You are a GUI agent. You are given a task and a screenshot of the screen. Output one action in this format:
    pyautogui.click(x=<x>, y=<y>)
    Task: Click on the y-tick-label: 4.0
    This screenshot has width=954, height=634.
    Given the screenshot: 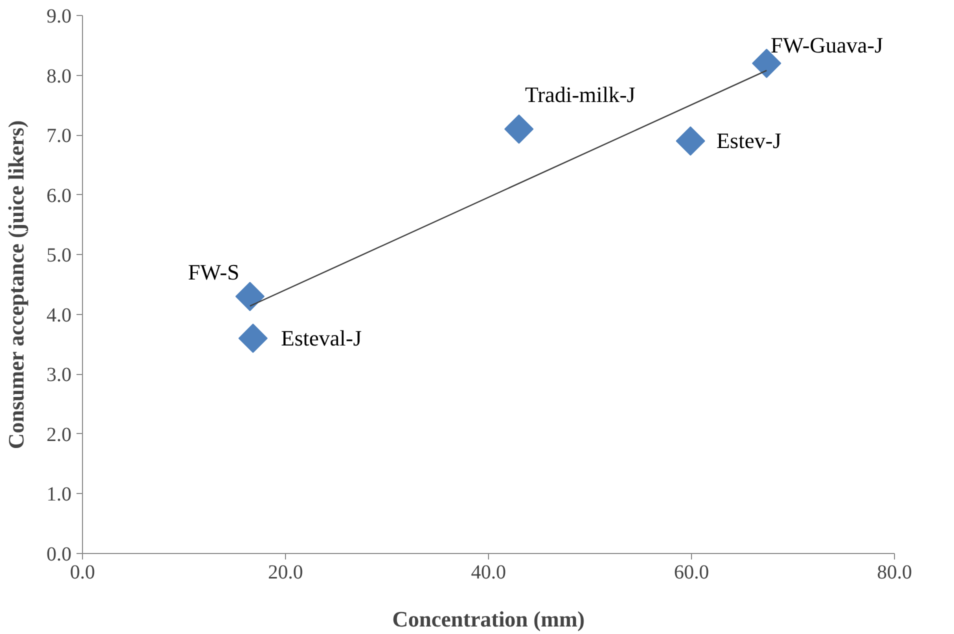 What is the action you would take?
    pyautogui.click(x=59, y=315)
    